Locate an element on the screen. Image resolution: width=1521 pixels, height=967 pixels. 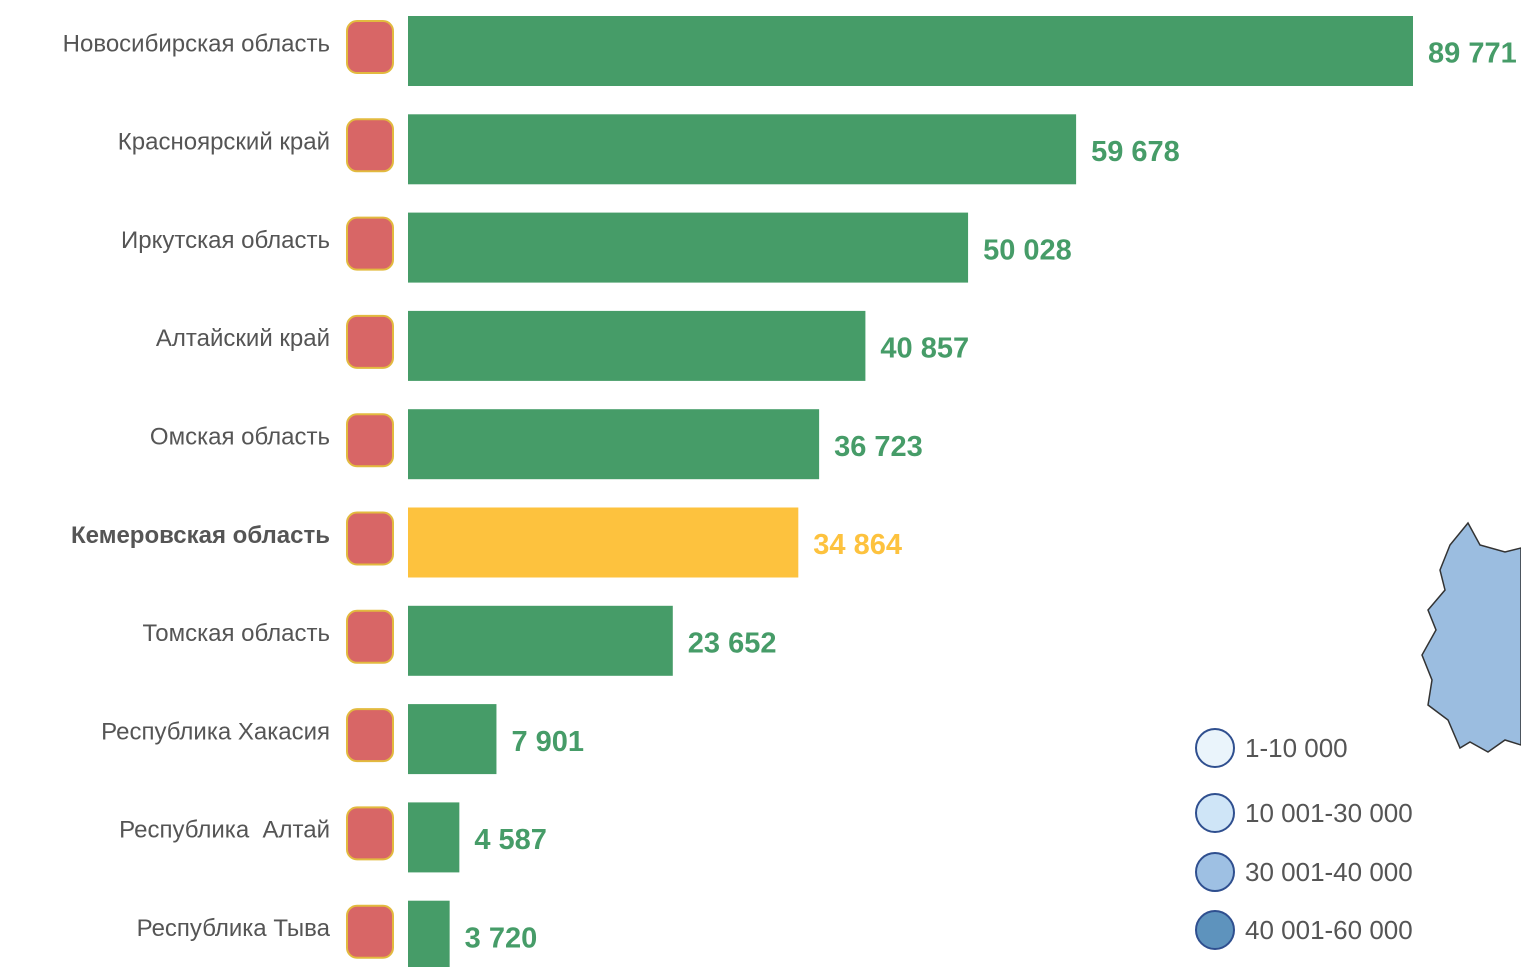
value-label: 89 771 is located at coordinates (1472, 54).